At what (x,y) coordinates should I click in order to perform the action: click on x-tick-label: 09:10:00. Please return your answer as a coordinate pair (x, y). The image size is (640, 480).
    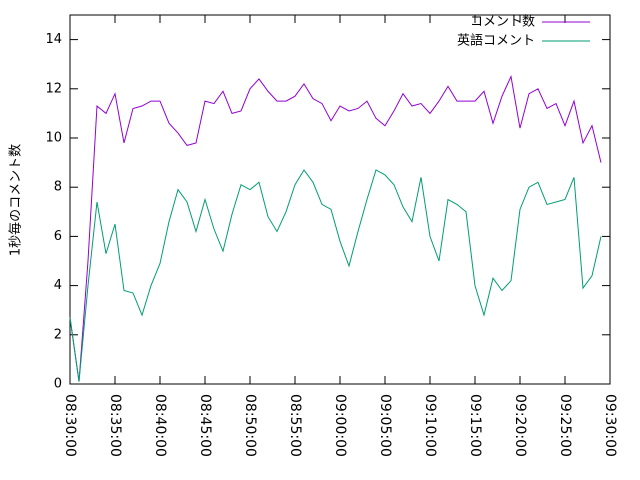
    Looking at the image, I should click on (430, 425).